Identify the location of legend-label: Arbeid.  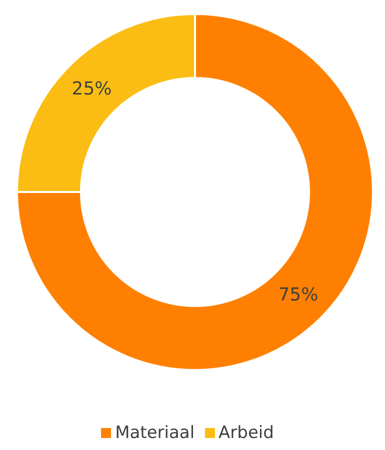
(246, 433).